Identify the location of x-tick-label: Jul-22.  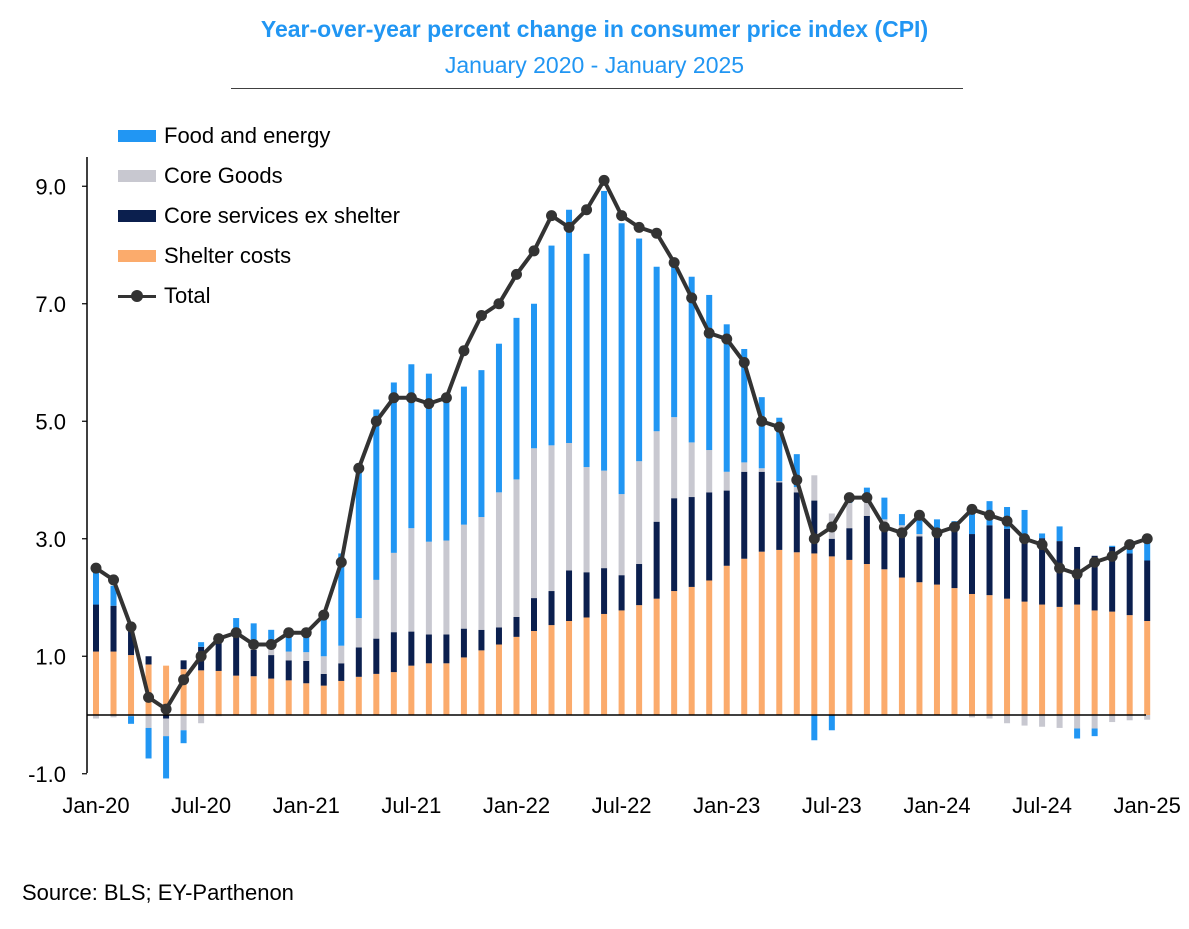
(622, 805).